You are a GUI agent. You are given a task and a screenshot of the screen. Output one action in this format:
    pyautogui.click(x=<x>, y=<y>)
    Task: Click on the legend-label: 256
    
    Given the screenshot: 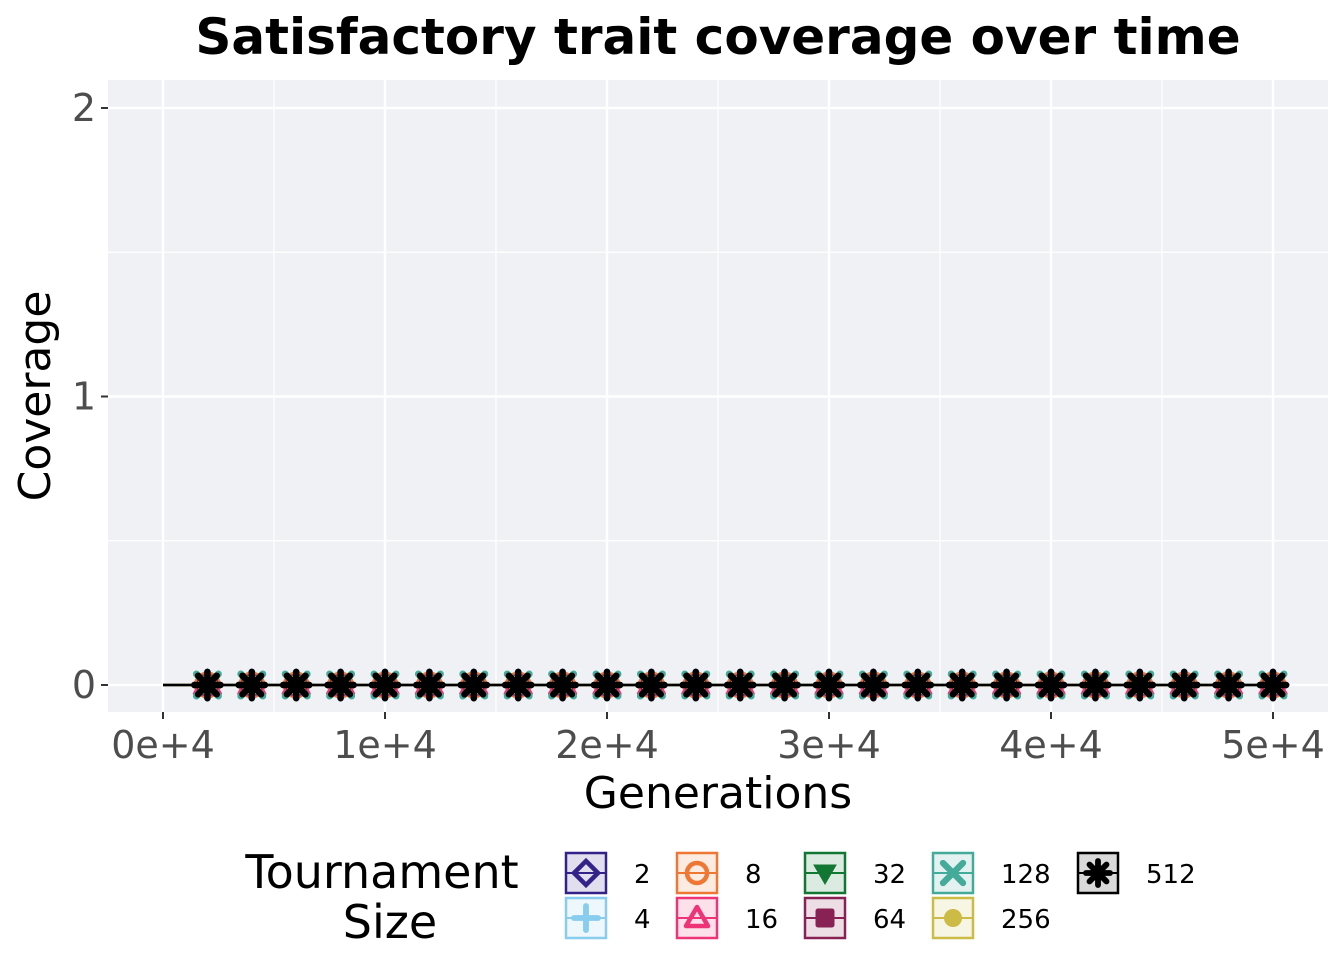 What is the action you would take?
    pyautogui.click(x=1026, y=920)
    